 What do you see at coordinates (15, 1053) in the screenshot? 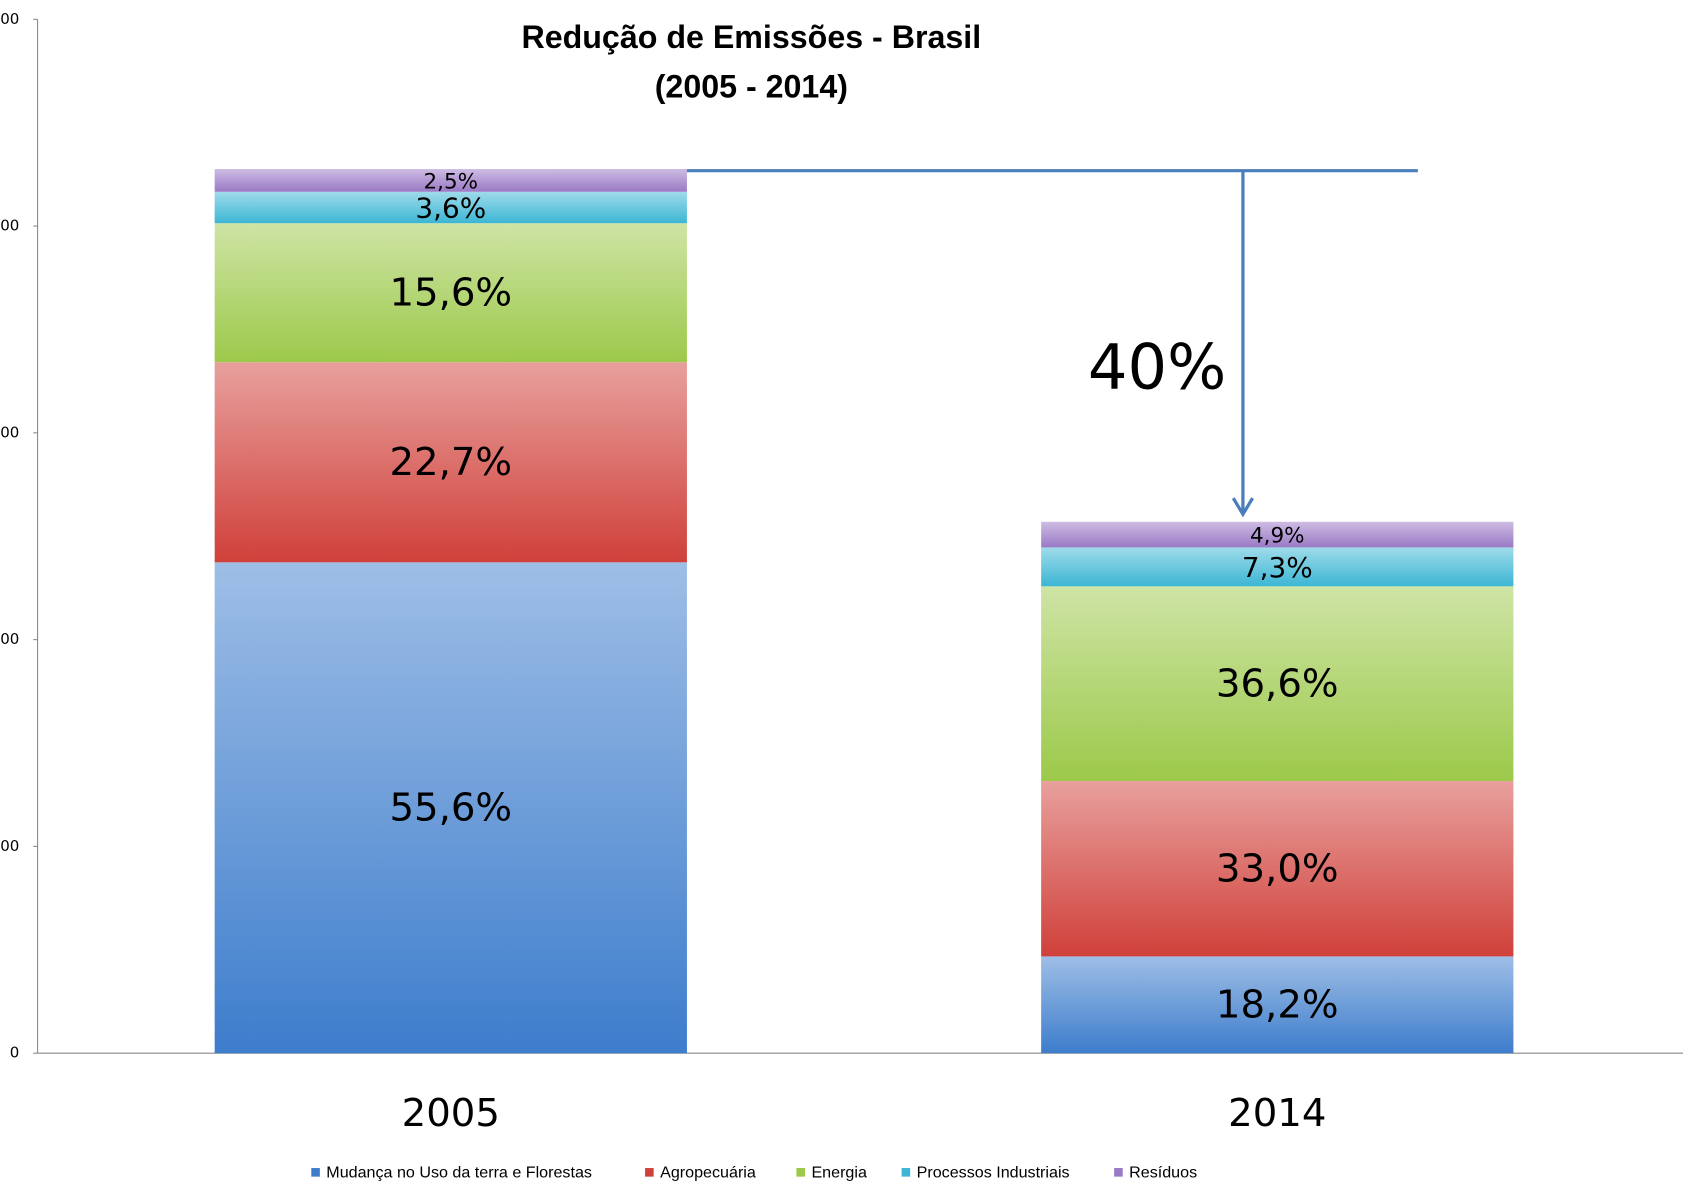
I see `y-tick-label: 0` at bounding box center [15, 1053].